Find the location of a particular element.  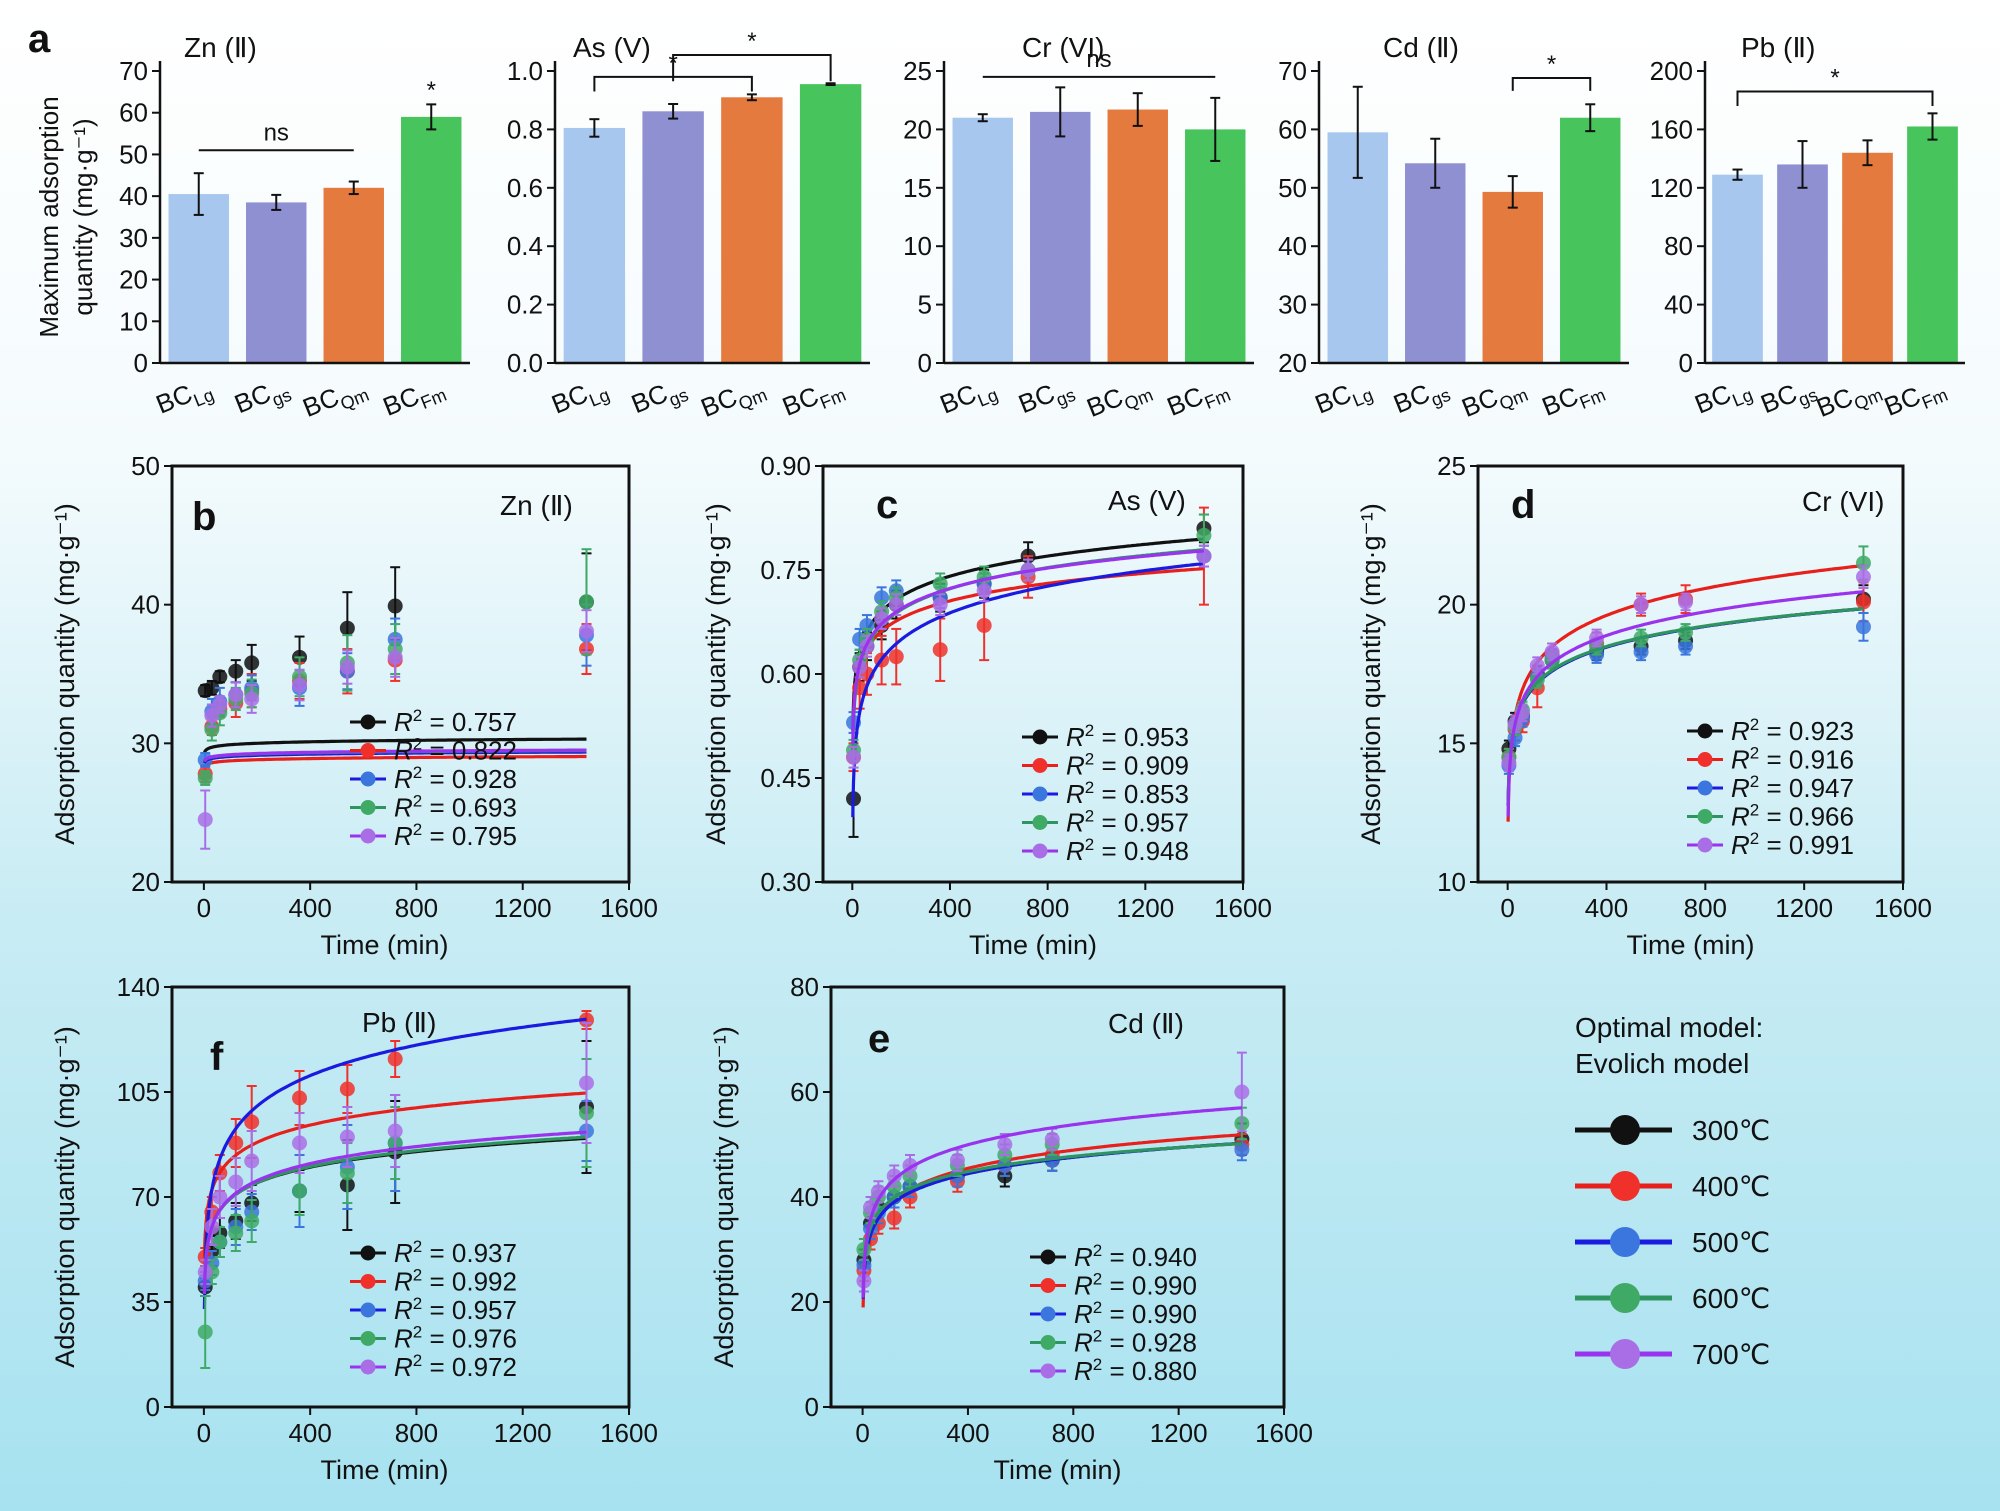

x-tick-label: 1600 is located at coordinates (1903, 908).